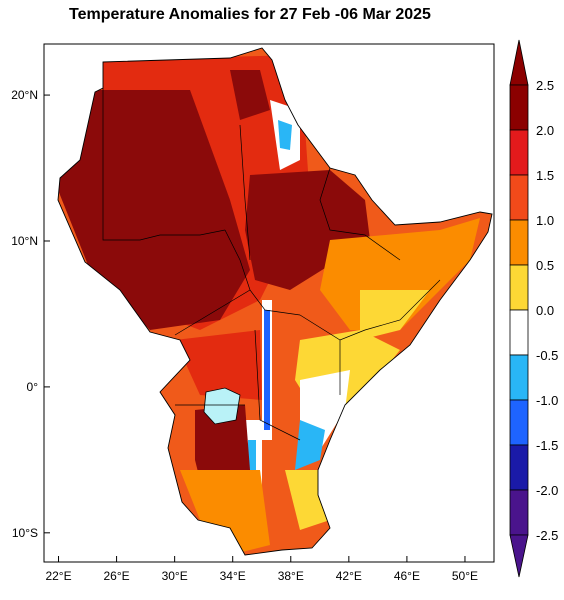 The image size is (564, 600). Describe the element at coordinates (24, 241) in the screenshot. I see `lat-tick-label: 10°N` at that location.